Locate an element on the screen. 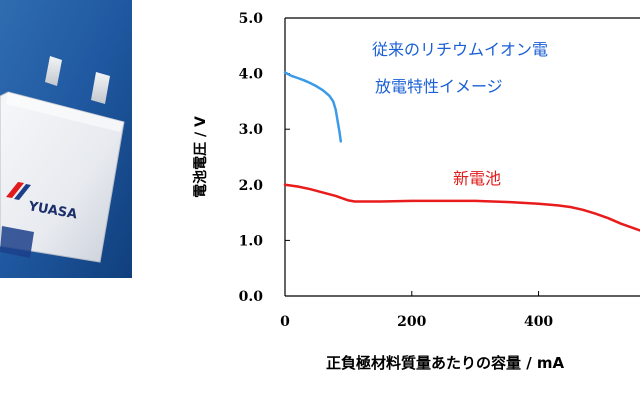 This screenshot has height=400, width=640. x-tick-labels: 0 200 400 is located at coordinates (416, 322).